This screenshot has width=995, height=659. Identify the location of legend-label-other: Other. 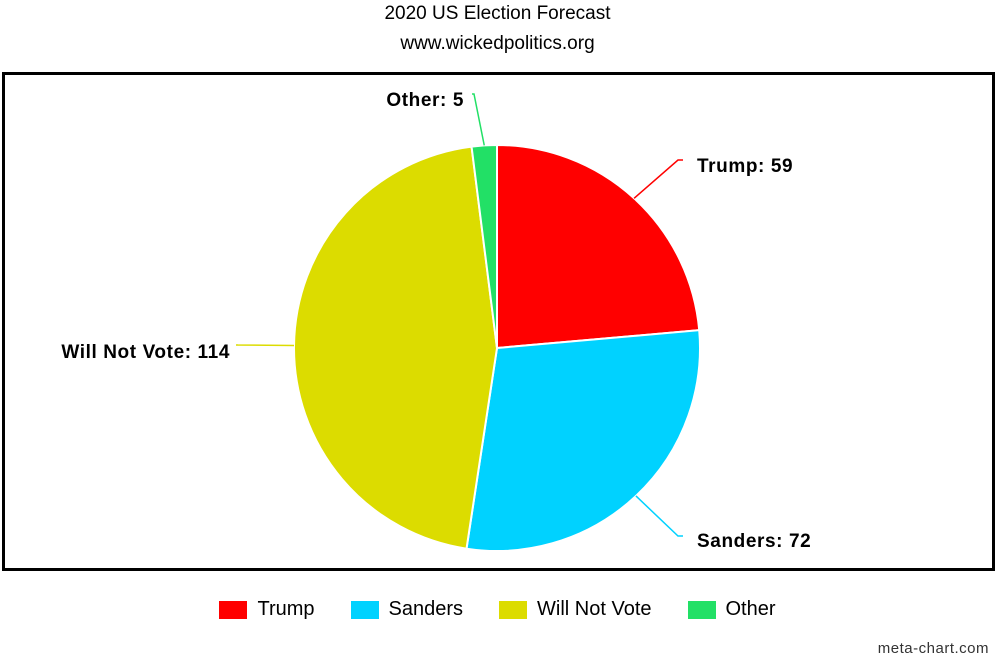
(750, 609).